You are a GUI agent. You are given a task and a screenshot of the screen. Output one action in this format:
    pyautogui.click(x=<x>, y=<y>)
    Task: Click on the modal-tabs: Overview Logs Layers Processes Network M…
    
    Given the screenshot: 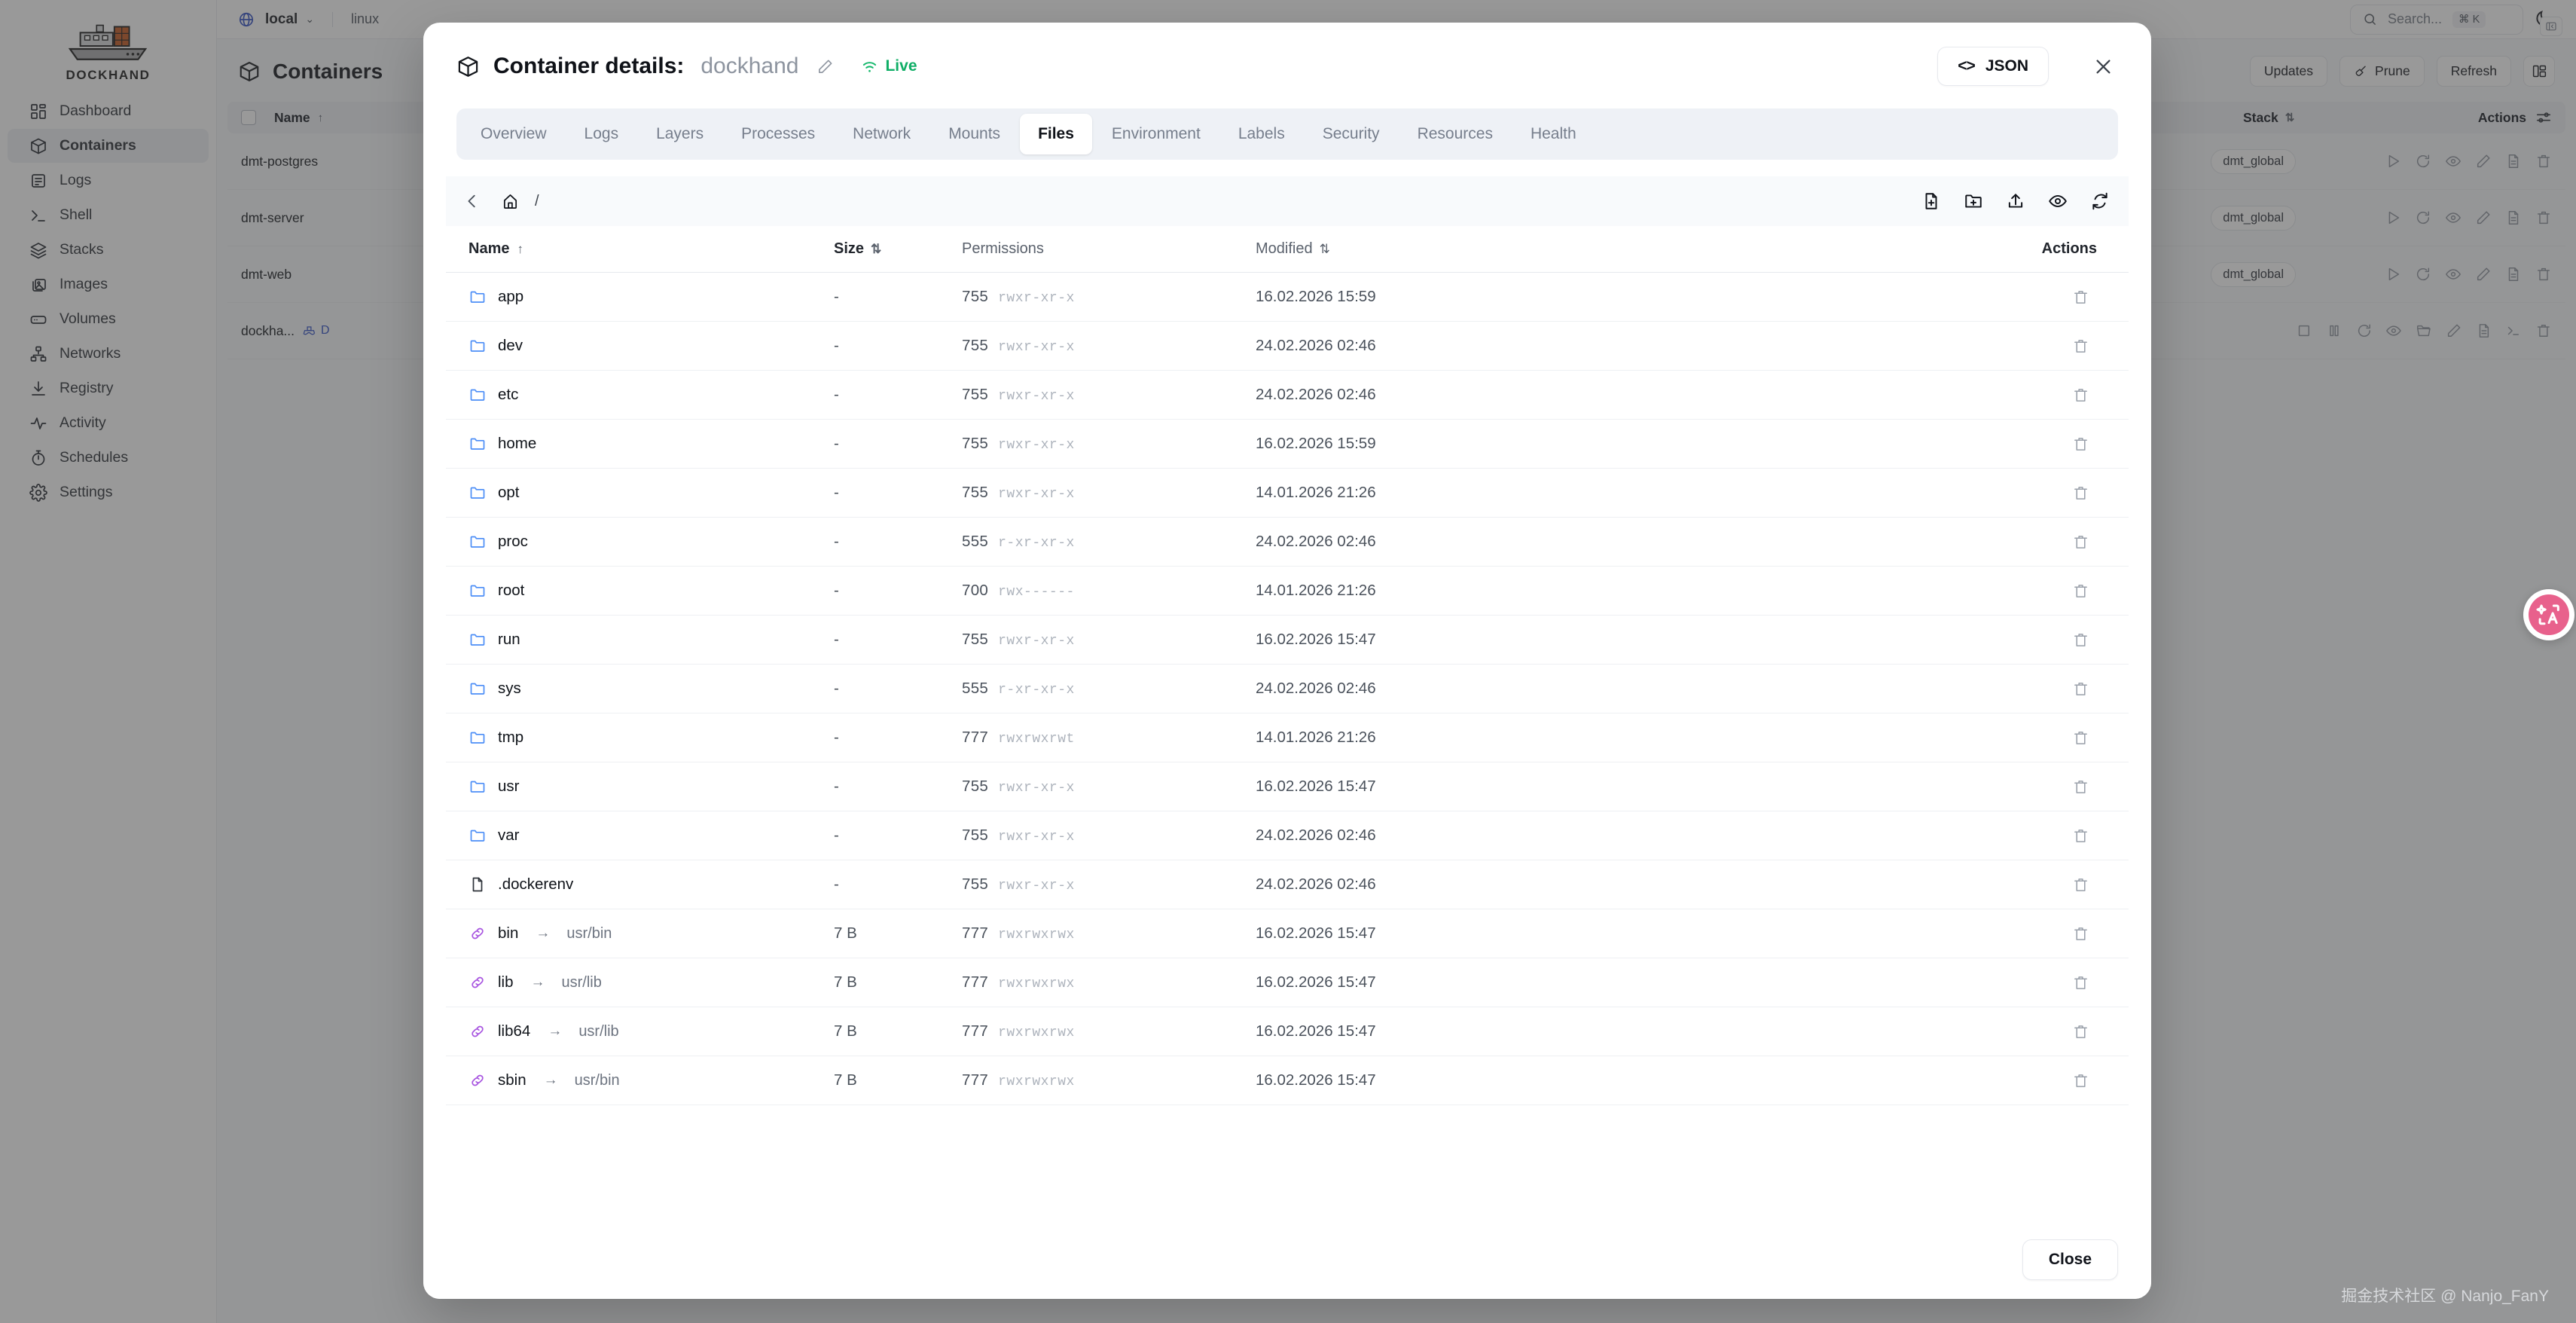 What is the action you would take?
    pyautogui.click(x=1287, y=134)
    